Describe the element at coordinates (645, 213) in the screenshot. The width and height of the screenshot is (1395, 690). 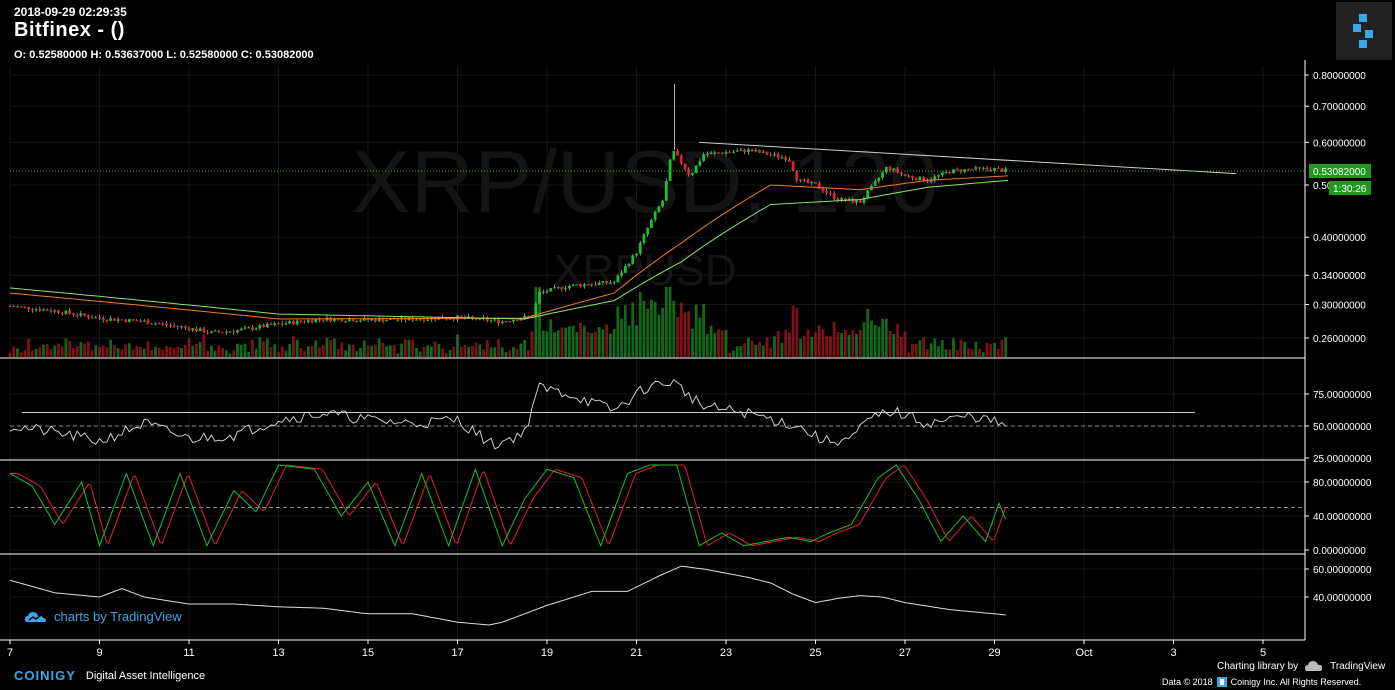
I see `watermark: XRP/USD, 120 XRPUSD` at that location.